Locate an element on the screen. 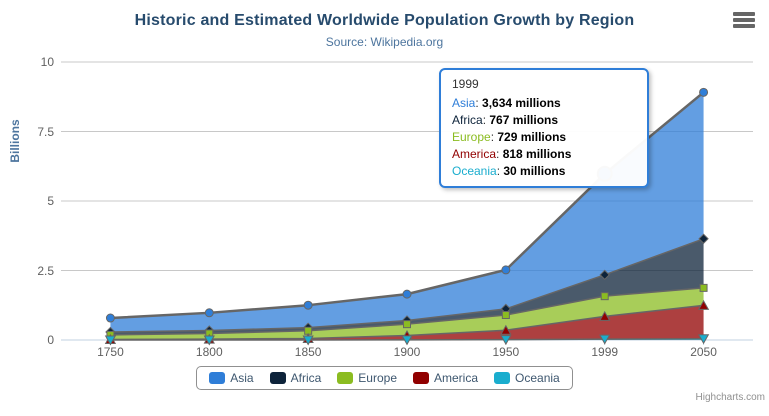 The width and height of the screenshot is (769, 416). legend-item-asia: Asia is located at coordinates (231, 378).